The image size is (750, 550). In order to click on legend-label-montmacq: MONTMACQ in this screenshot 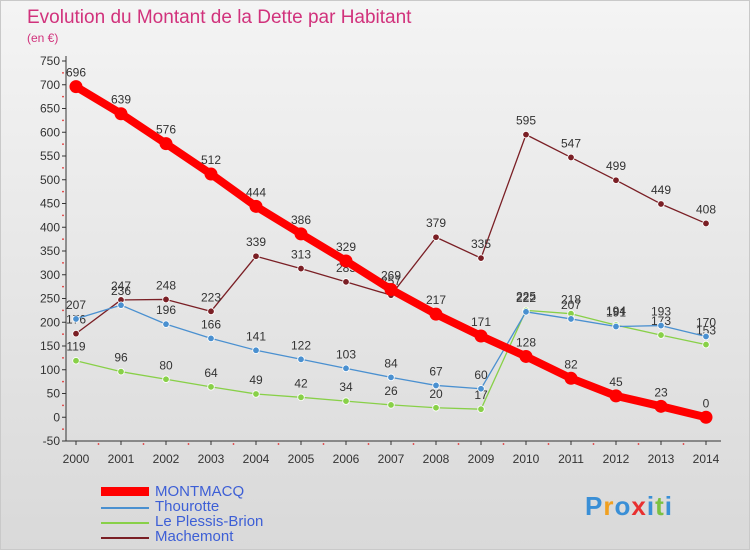, I will do `click(200, 491)`.